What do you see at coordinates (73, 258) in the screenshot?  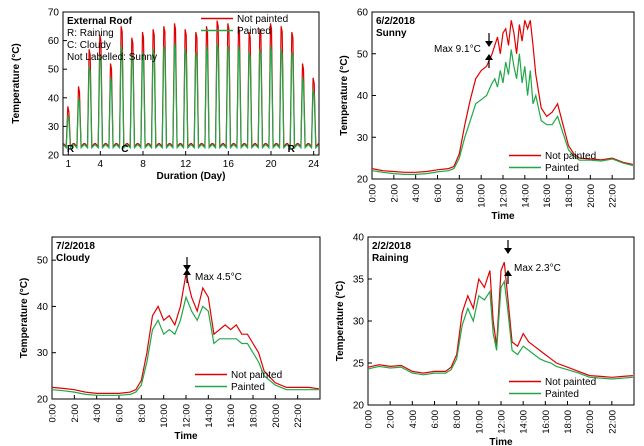 I see `chart-subtitle: Cloudy` at bounding box center [73, 258].